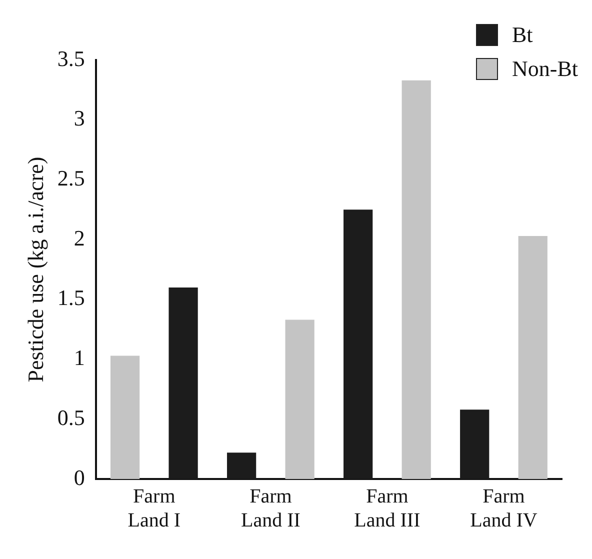 The width and height of the screenshot is (592, 559). I want to click on legend-label: Non-Bt, so click(545, 69).